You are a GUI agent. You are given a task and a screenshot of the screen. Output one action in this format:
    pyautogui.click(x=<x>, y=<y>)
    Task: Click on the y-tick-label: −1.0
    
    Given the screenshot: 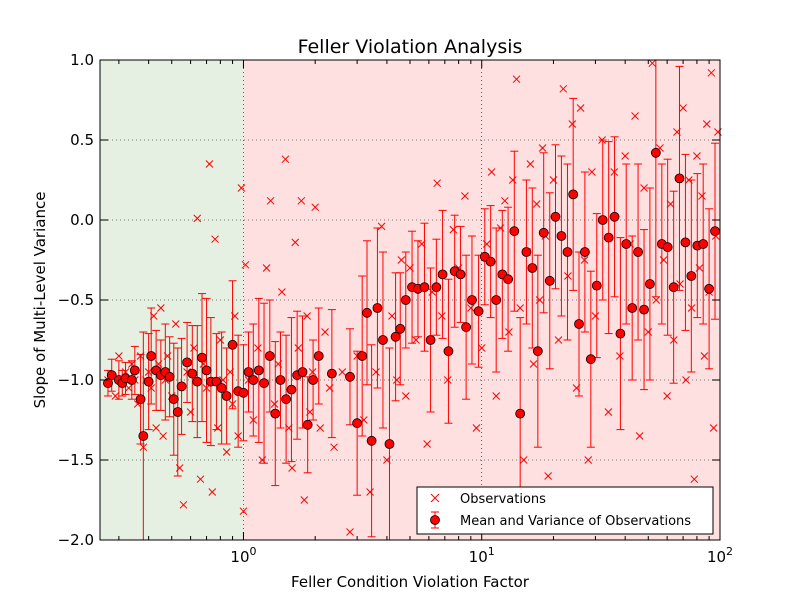 What is the action you would take?
    pyautogui.click(x=76, y=380)
    